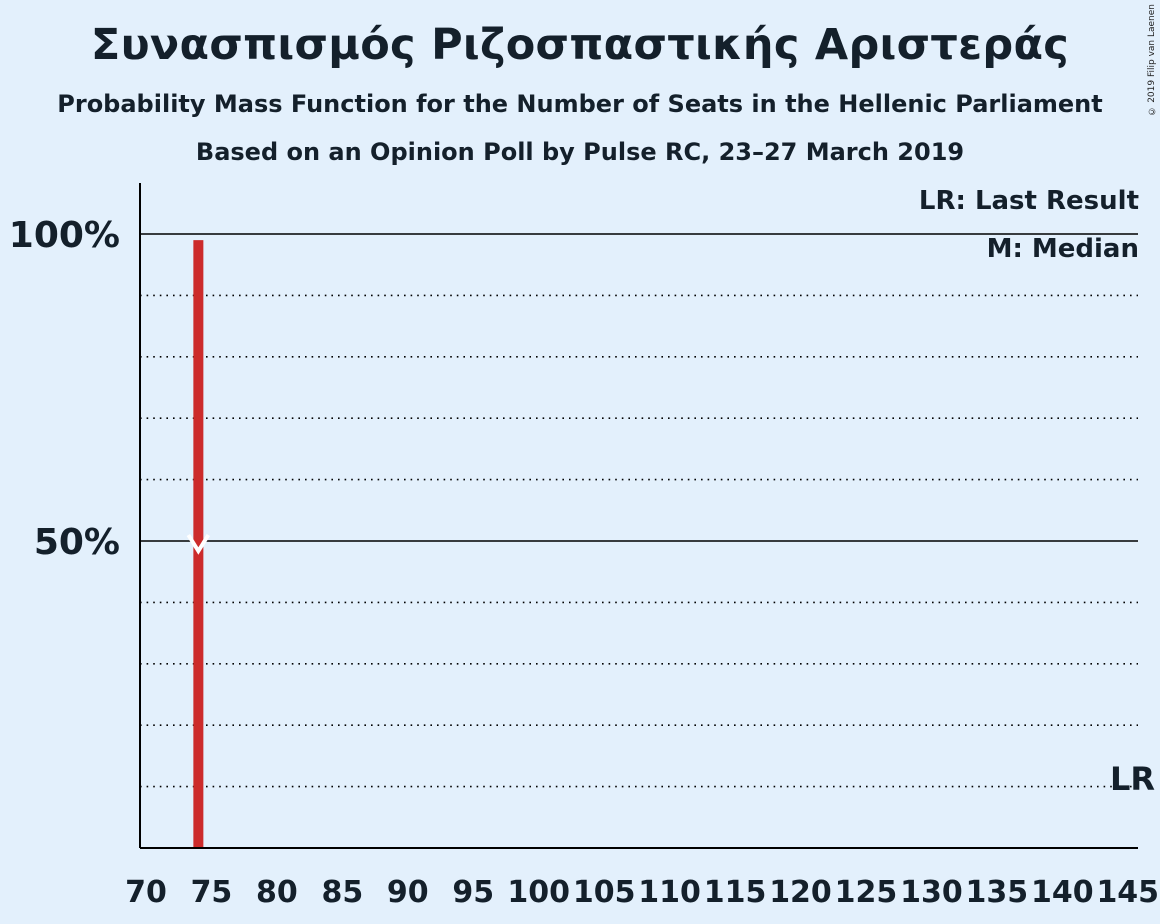  What do you see at coordinates (1062, 892) in the screenshot?
I see `x-tick-label: 140` at bounding box center [1062, 892].